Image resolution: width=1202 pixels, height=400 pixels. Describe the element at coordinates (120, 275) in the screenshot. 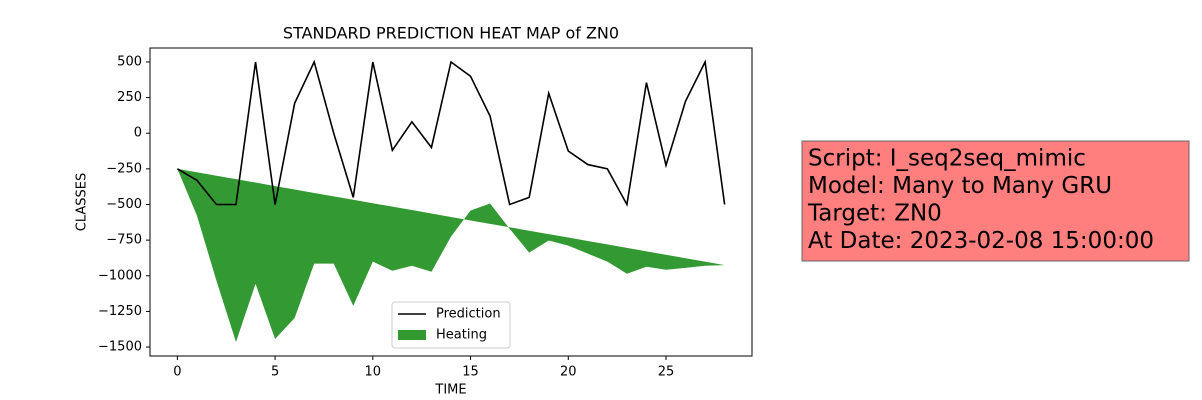

I see `y-tick-label: −1000` at that location.